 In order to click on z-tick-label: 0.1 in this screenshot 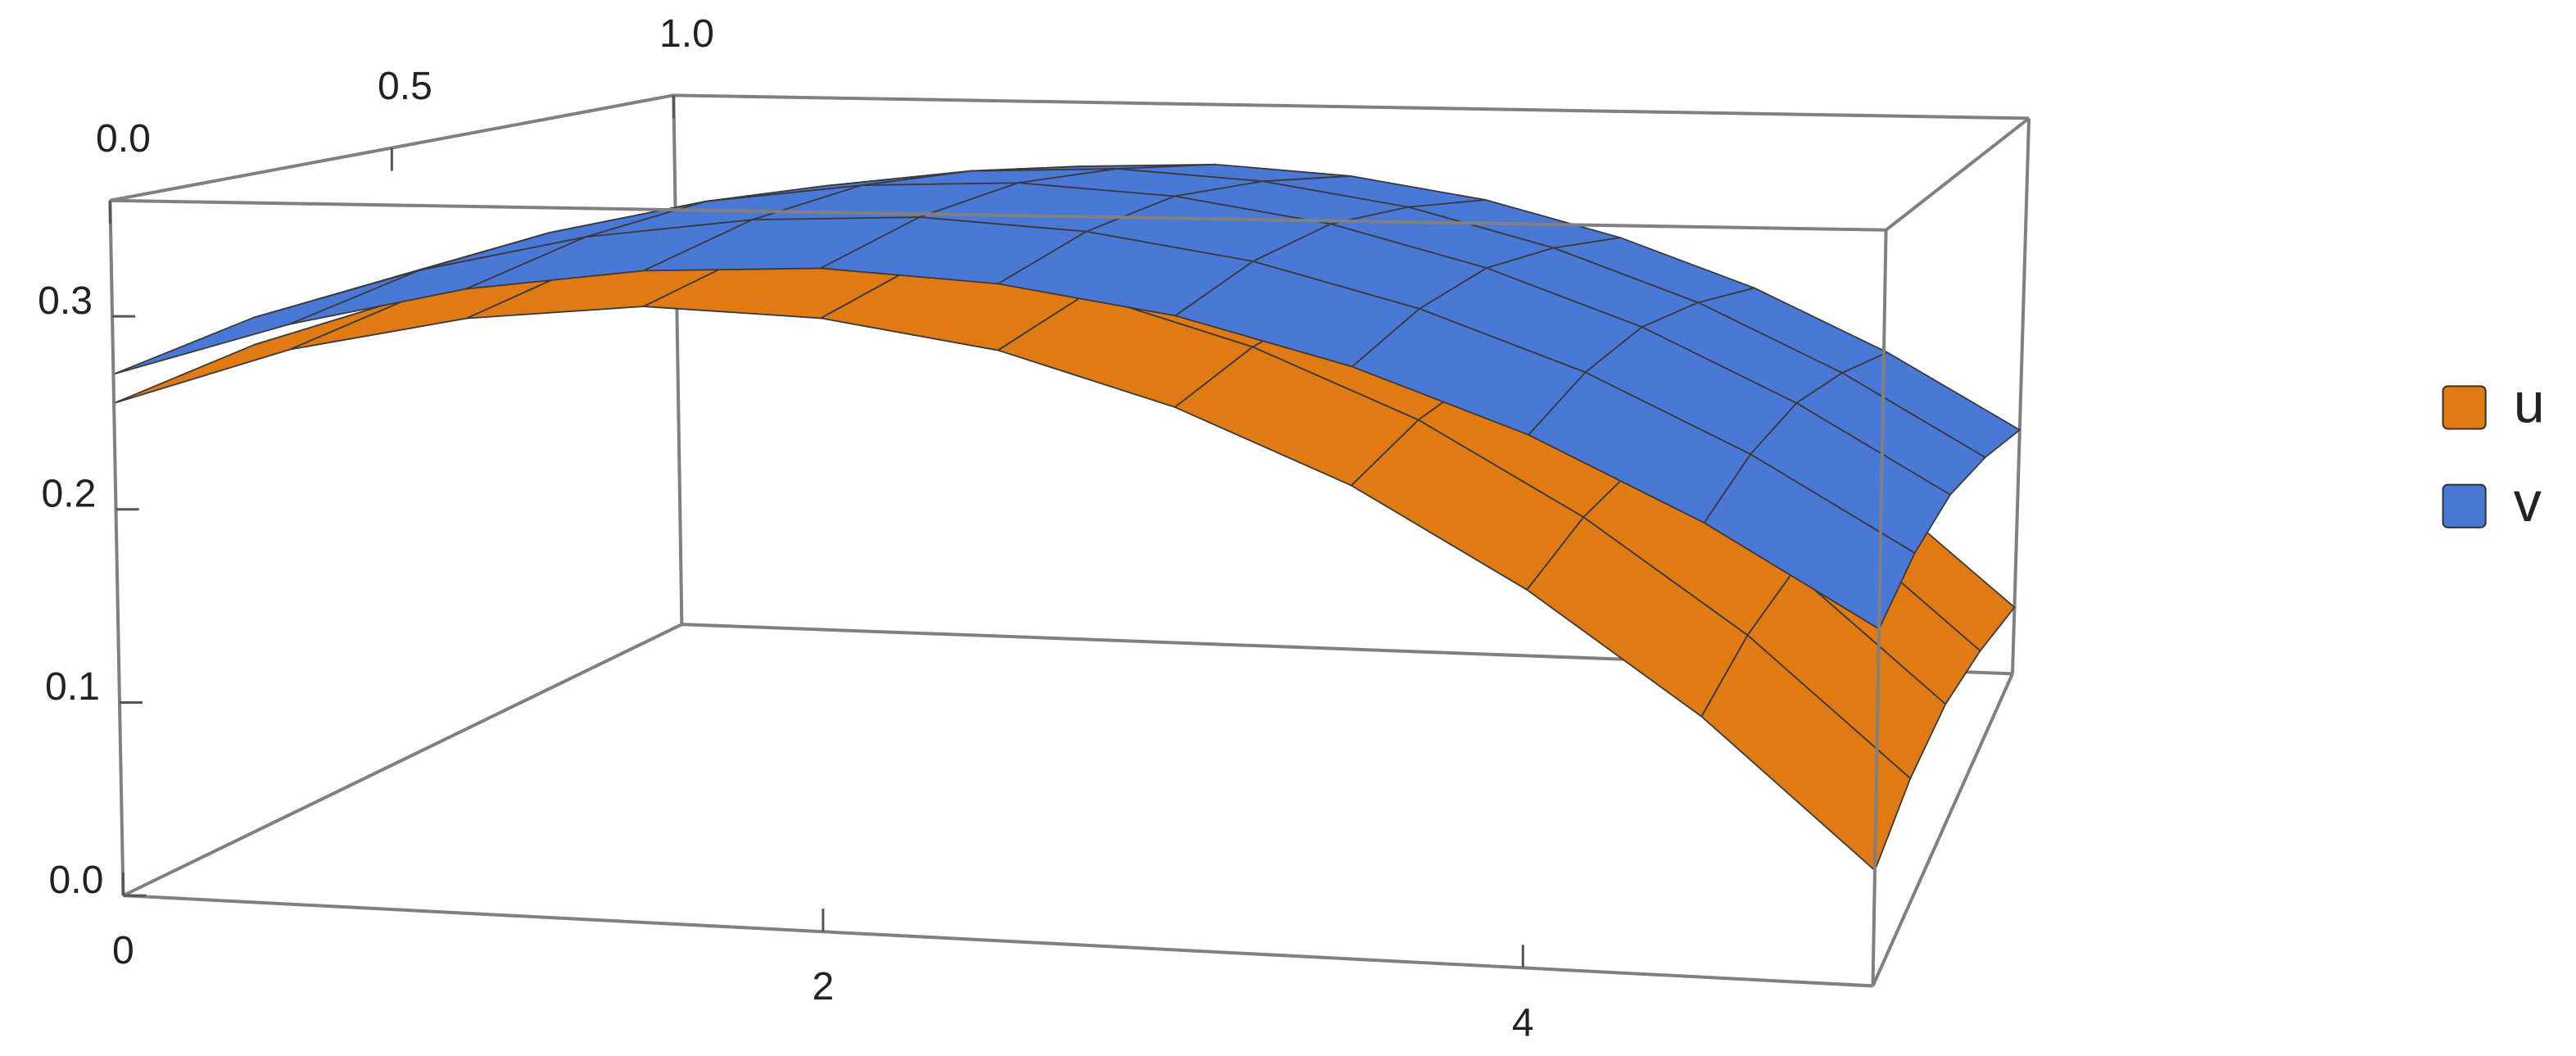, I will do `click(72, 686)`.